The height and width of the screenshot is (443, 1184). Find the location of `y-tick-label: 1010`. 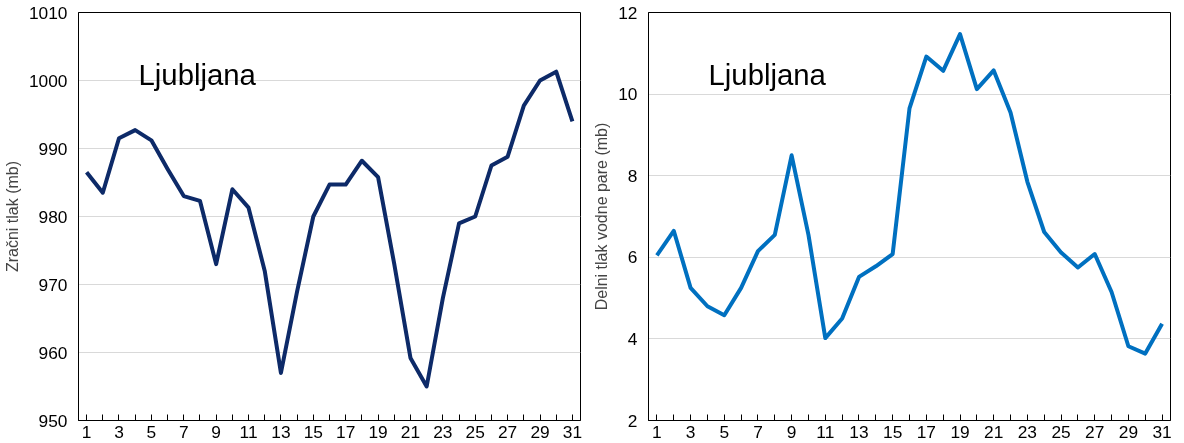

y-tick-label: 1010 is located at coordinates (48, 12).